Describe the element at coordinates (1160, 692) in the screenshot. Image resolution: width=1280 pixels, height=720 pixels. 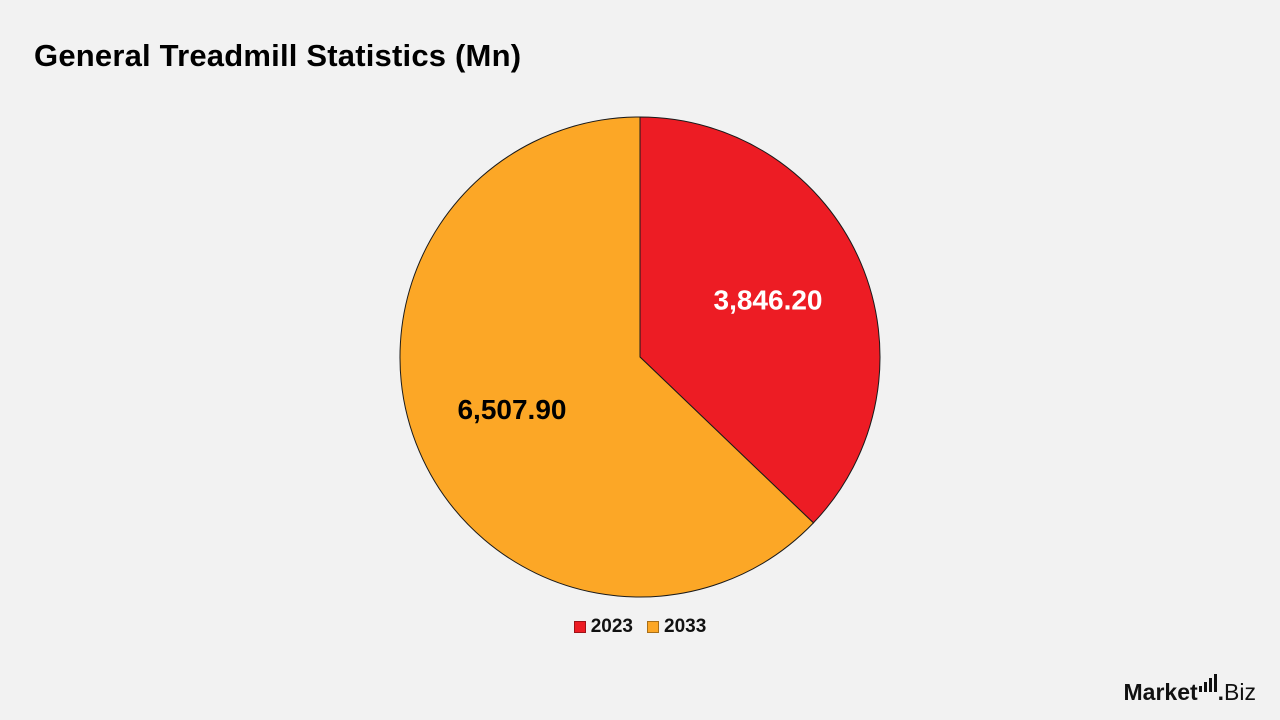
I see `brand-name-left: Market` at that location.